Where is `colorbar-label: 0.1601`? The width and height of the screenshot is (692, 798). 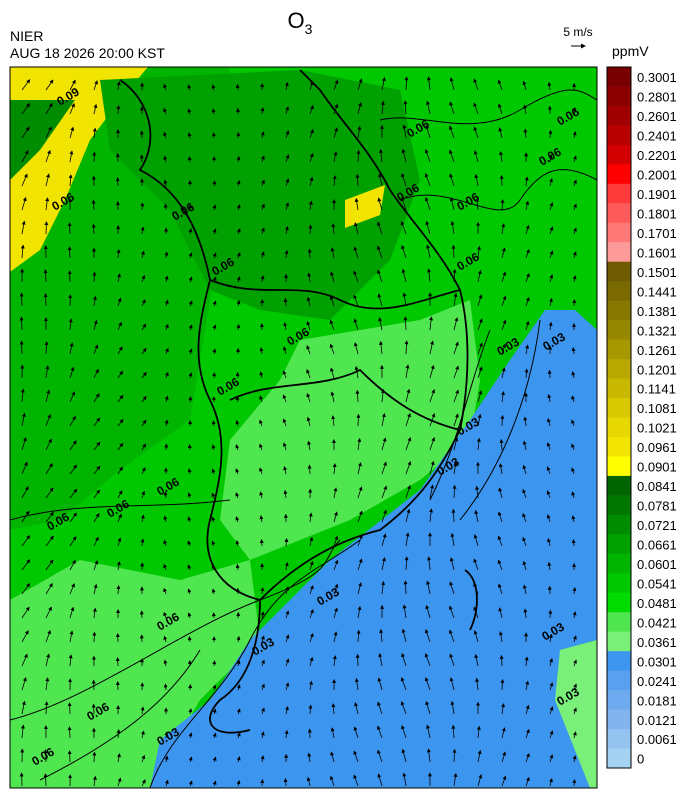
colorbar-label: 0.1601 is located at coordinates (657, 252).